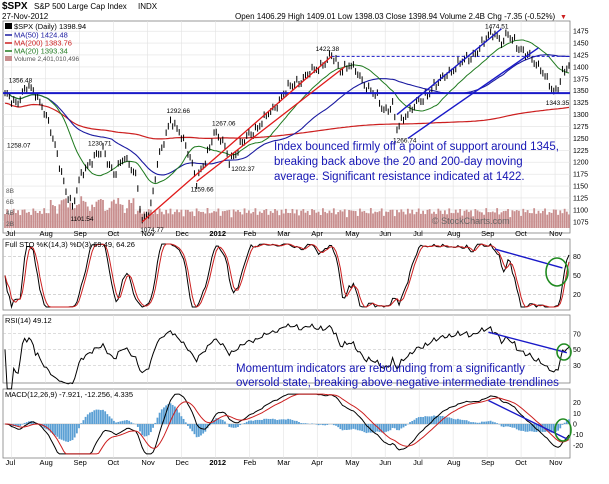 This screenshot has width=609, height=484. Describe the element at coordinates (21, 81) in the screenshot. I see `price-label: 1356.48` at that location.